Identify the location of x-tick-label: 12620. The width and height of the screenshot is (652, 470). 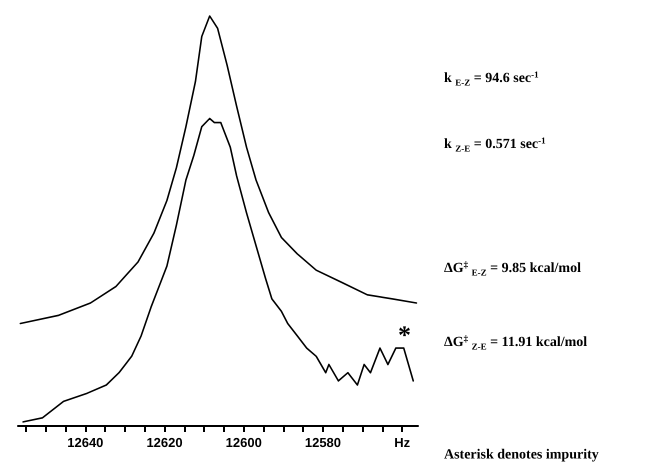
(164, 442).